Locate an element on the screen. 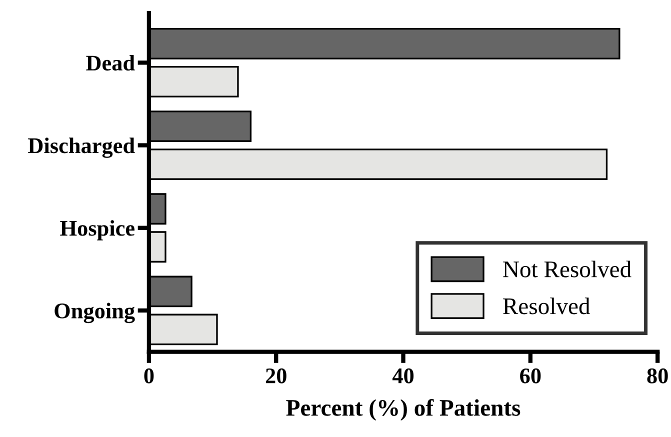 The width and height of the screenshot is (671, 437). x-tick-label: 20 is located at coordinates (276, 376).